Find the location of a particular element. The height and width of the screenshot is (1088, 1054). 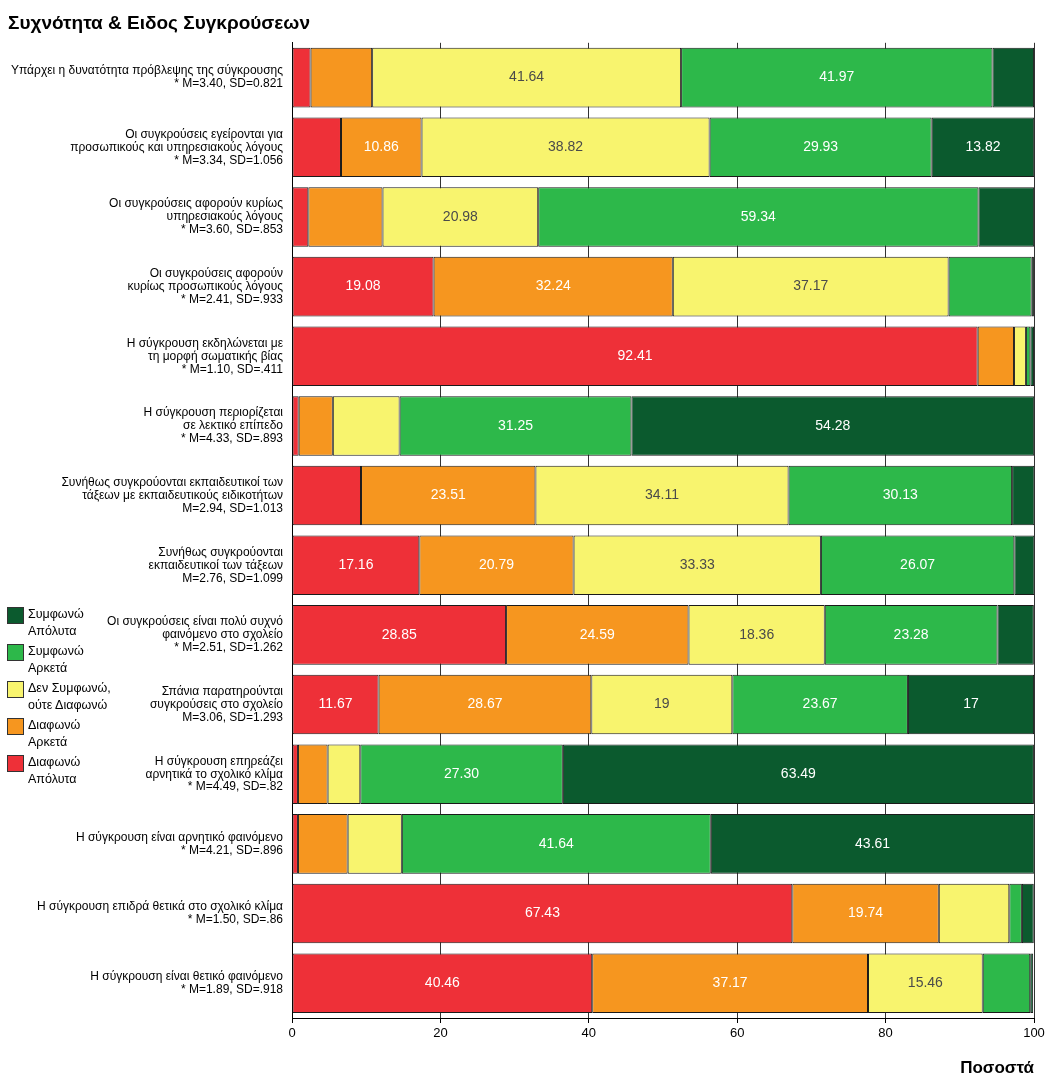

data-label: 27.30 is located at coordinates (462, 773).